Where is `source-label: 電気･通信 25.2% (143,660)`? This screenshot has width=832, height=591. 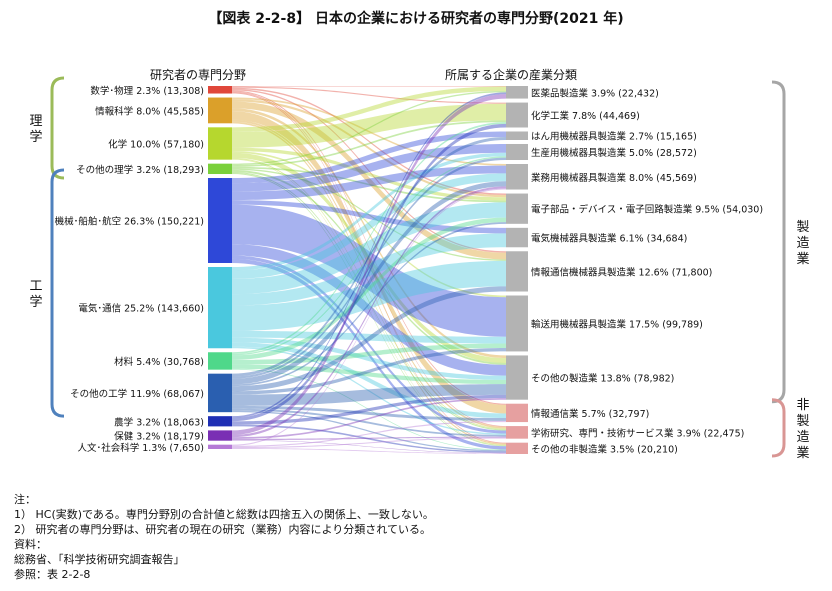 source-label: 電気･通信 25.2% (143,660) is located at coordinates (141, 309).